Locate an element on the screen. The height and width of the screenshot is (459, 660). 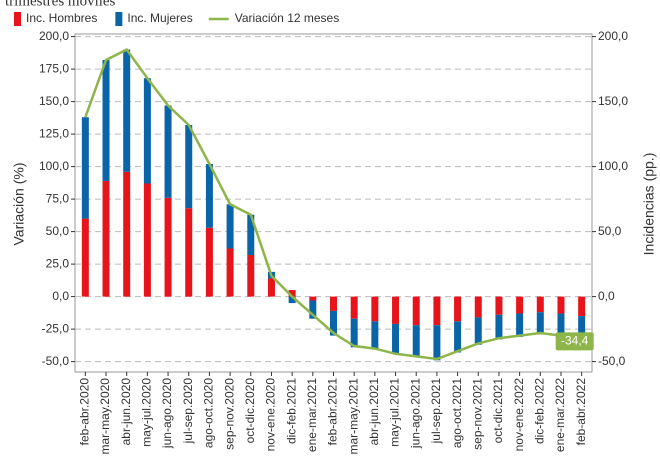
value-label-box is located at coordinates (574, 341).